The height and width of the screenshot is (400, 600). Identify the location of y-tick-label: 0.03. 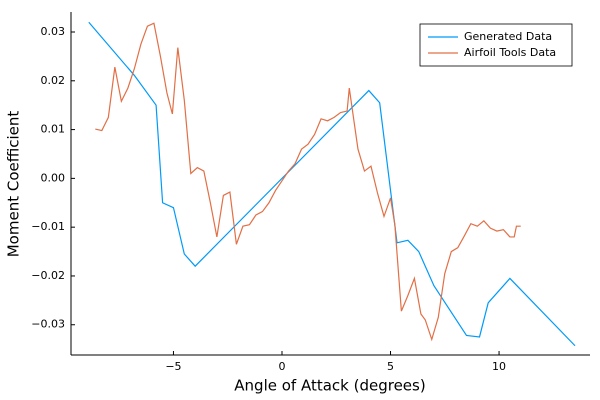
(53, 31).